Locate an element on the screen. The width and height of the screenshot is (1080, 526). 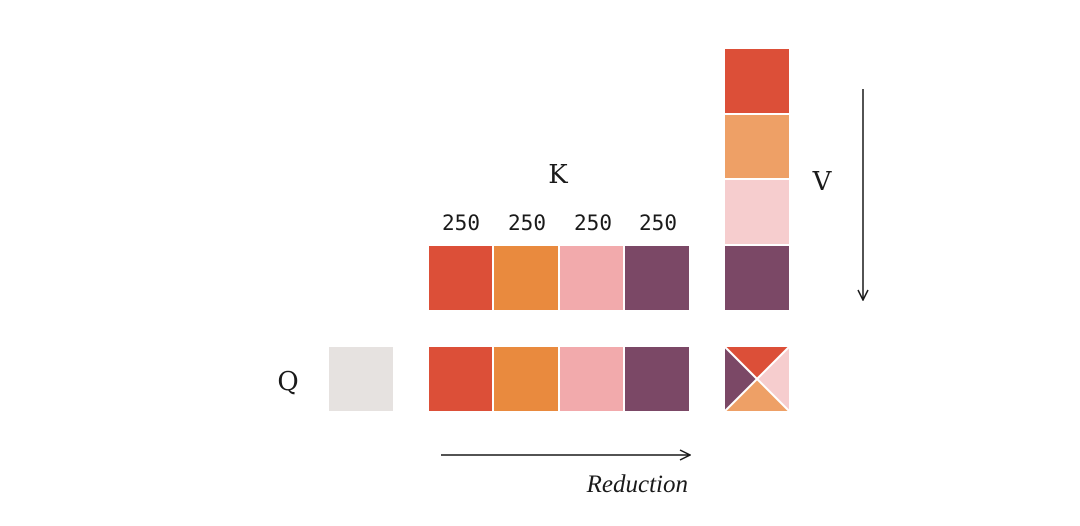
q-block is located at coordinates (361, 379).